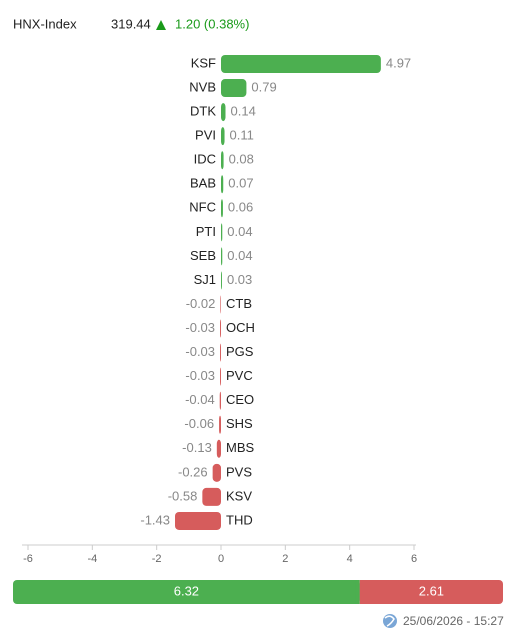 This screenshot has width=514, height=636. What do you see at coordinates (212, 23) in the screenshot?
I see `index-change: 1.20 (0.38%)` at bounding box center [212, 23].